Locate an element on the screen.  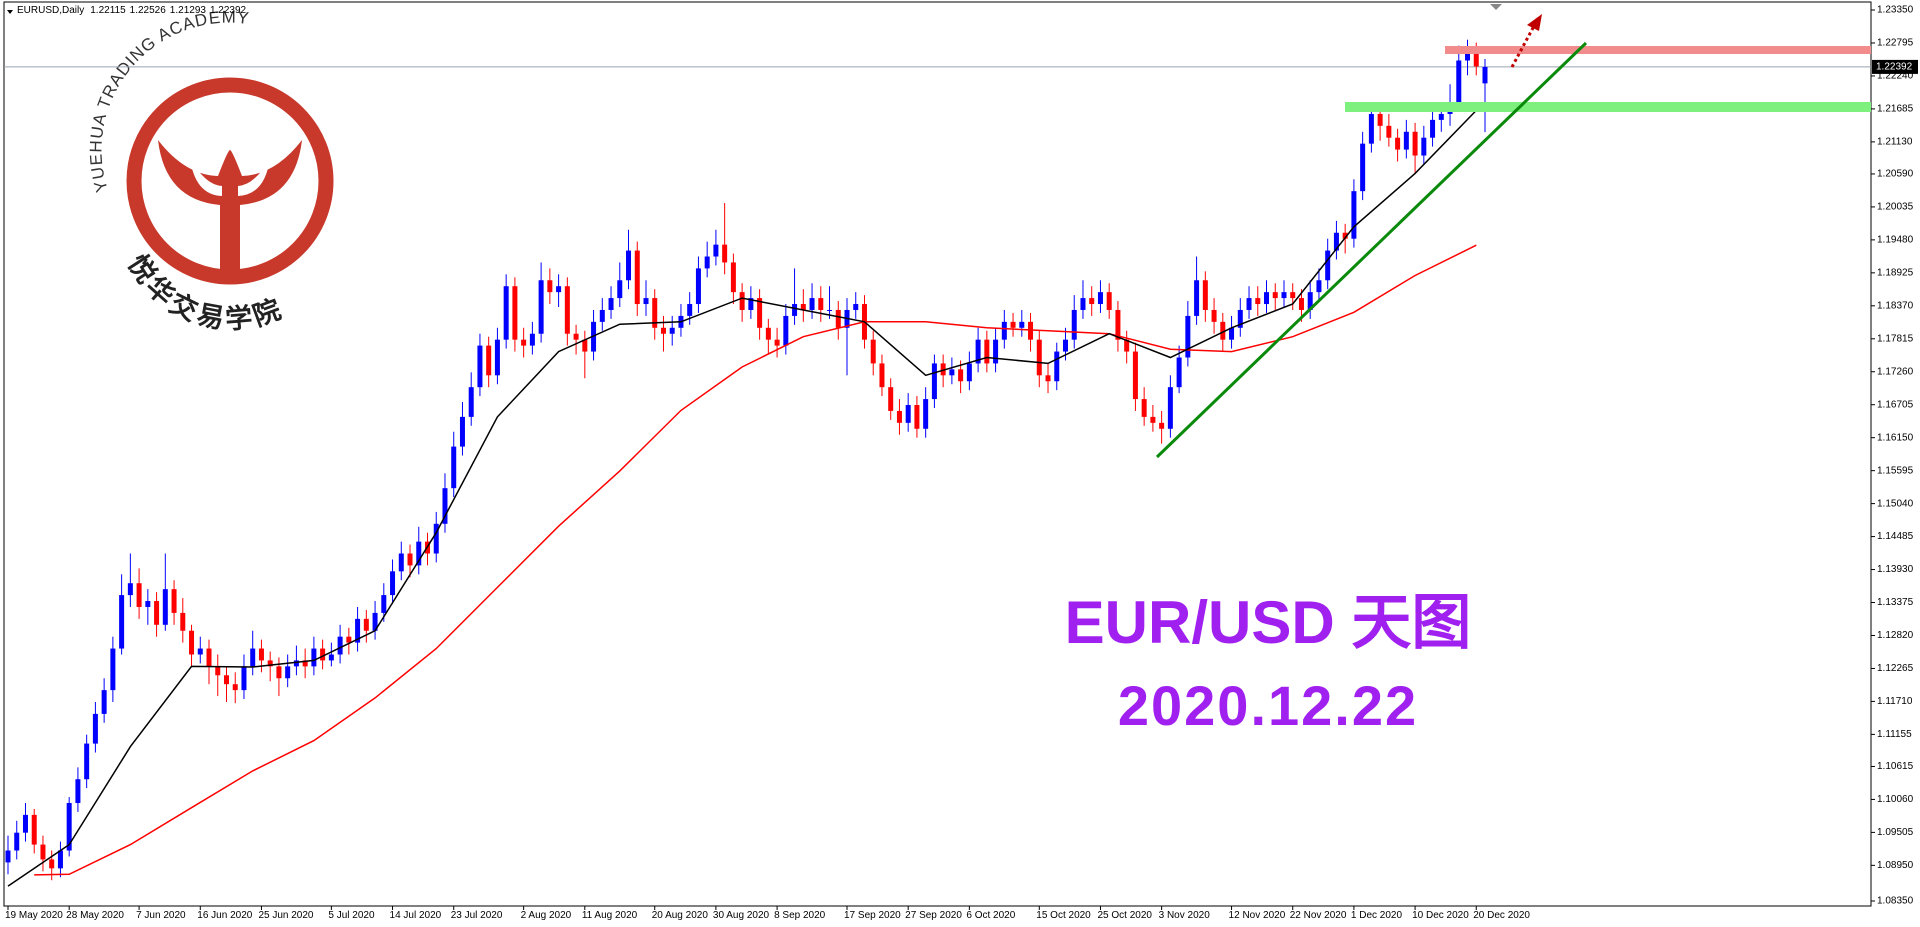
x-tick-label: 14 Jul 2020 is located at coordinates (416, 915).